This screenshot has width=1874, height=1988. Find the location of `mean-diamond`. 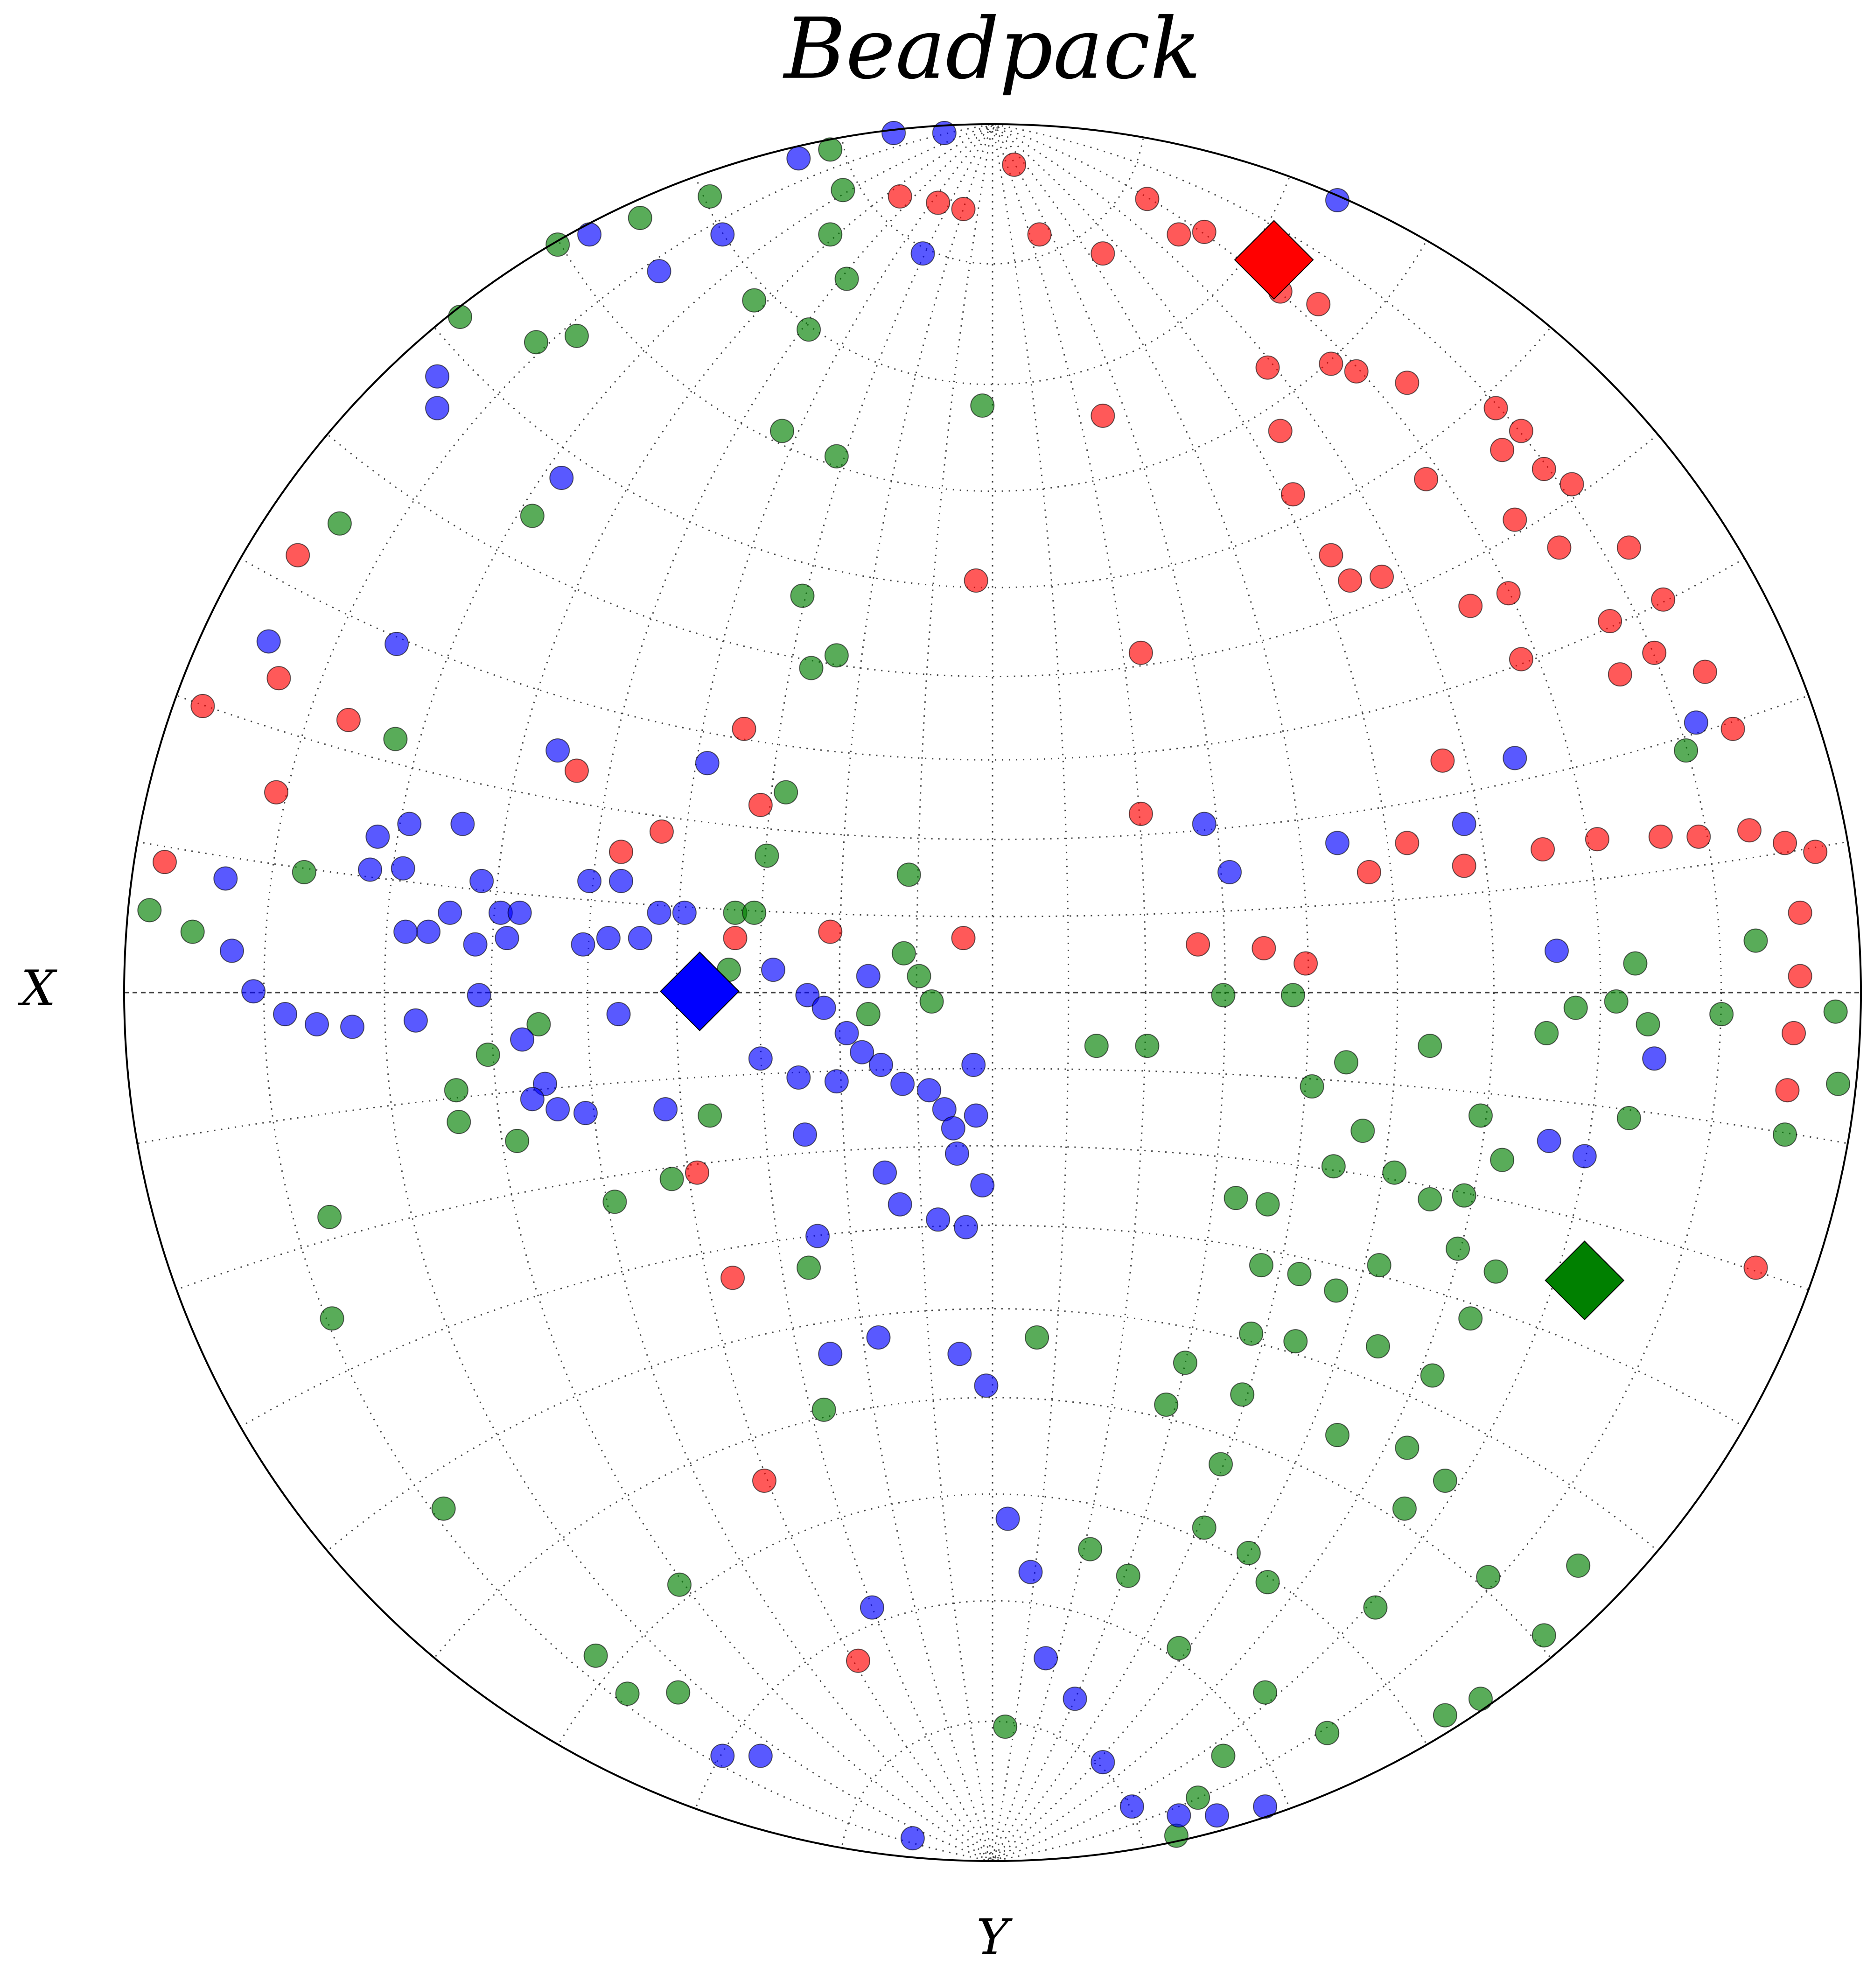

mean-diamond is located at coordinates (700, 991).